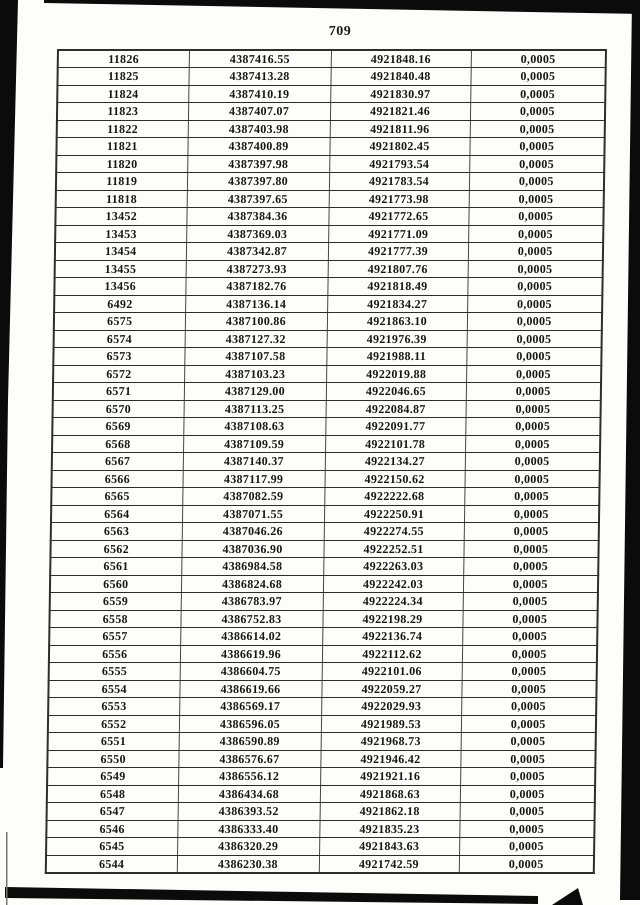  I want to click on x-coordinate-cell: 4387407.07, so click(259, 111).